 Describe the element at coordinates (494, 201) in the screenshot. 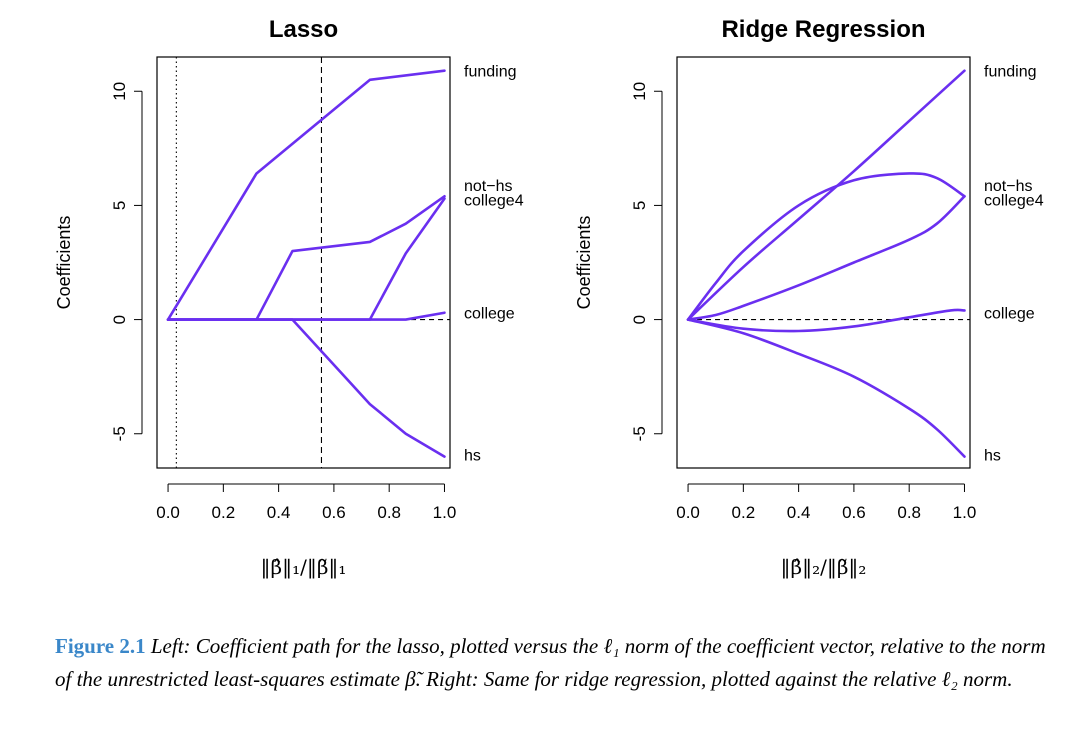

I see `lasso-label-college4: college4` at that location.